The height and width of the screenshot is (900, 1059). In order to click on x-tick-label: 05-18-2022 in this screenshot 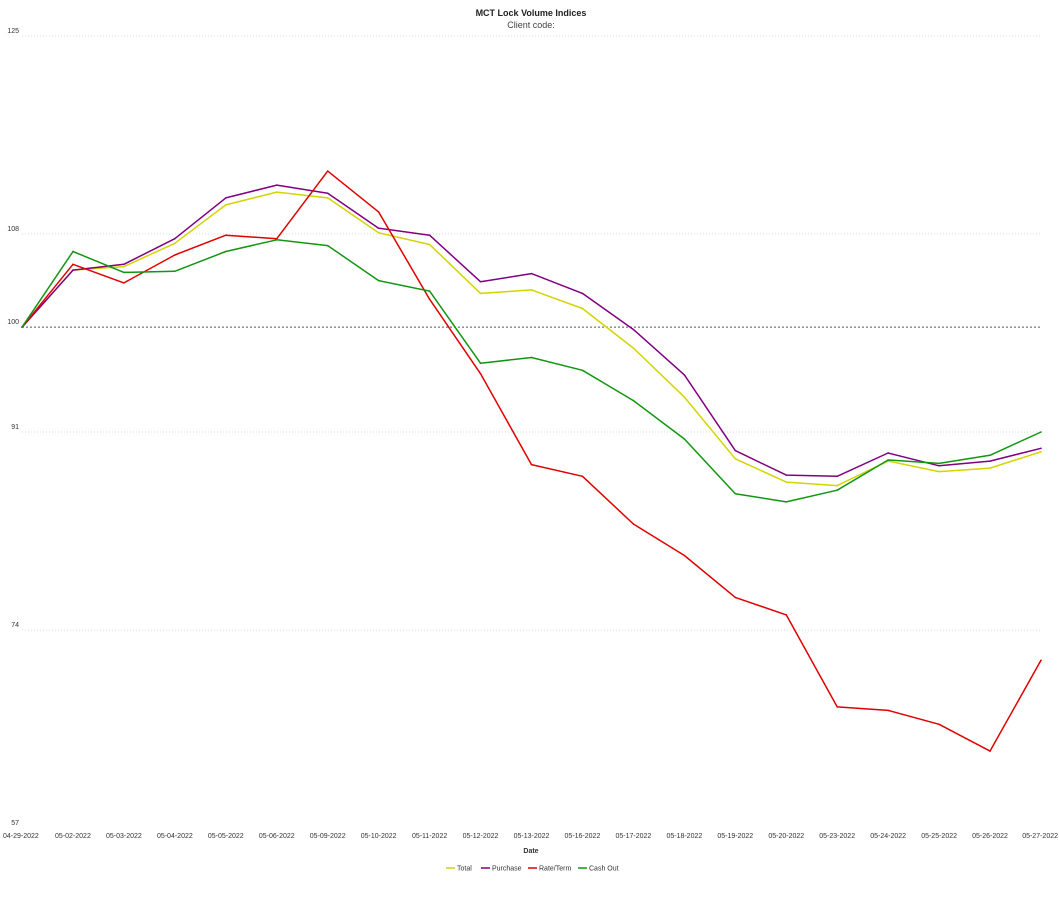, I will do `click(684, 836)`.